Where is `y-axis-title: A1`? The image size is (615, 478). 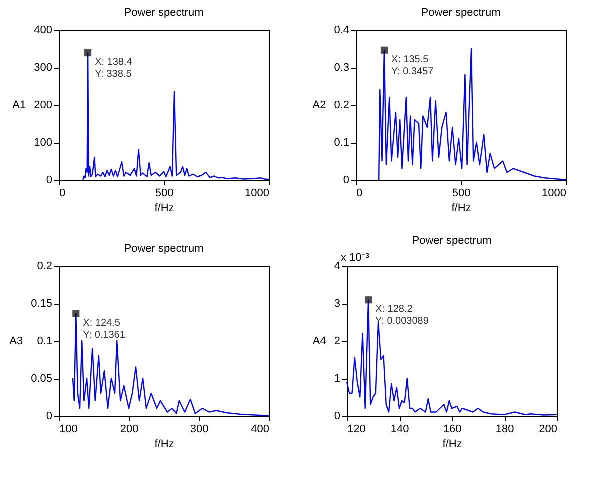 y-axis-title: A1 is located at coordinates (19, 106).